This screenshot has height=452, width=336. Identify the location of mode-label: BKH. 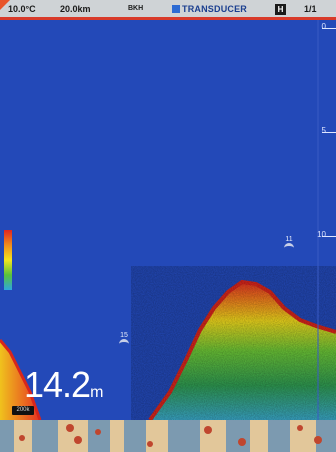
(136, 8).